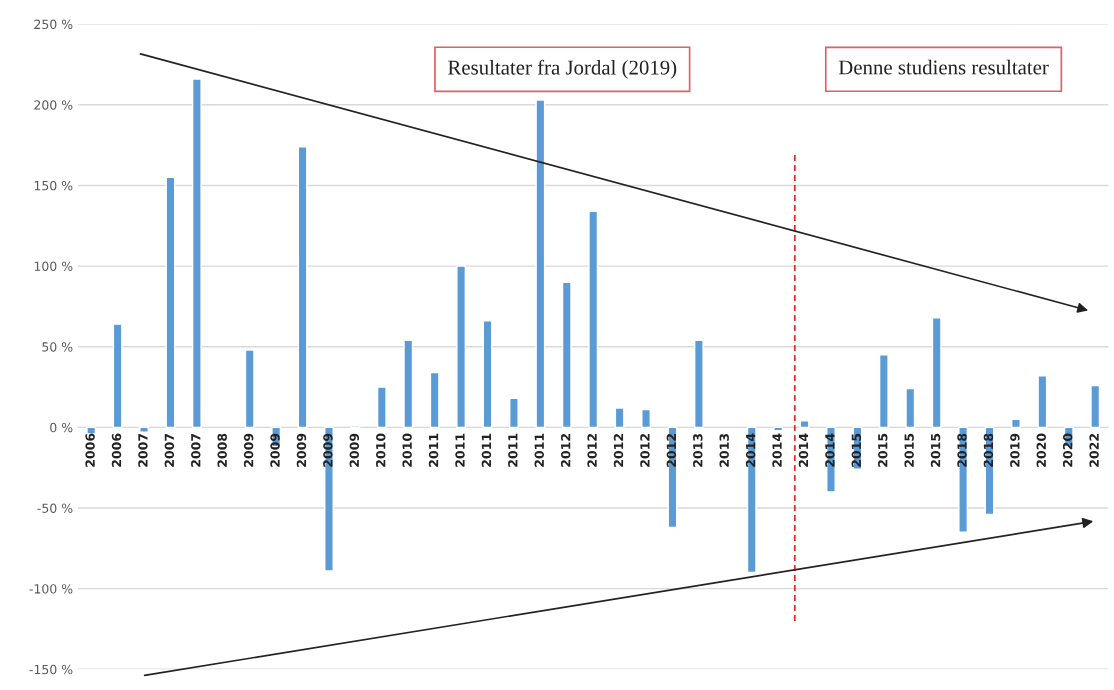 The image size is (1114, 690). I want to click on y-tick-label: -100 %, so click(51, 589).